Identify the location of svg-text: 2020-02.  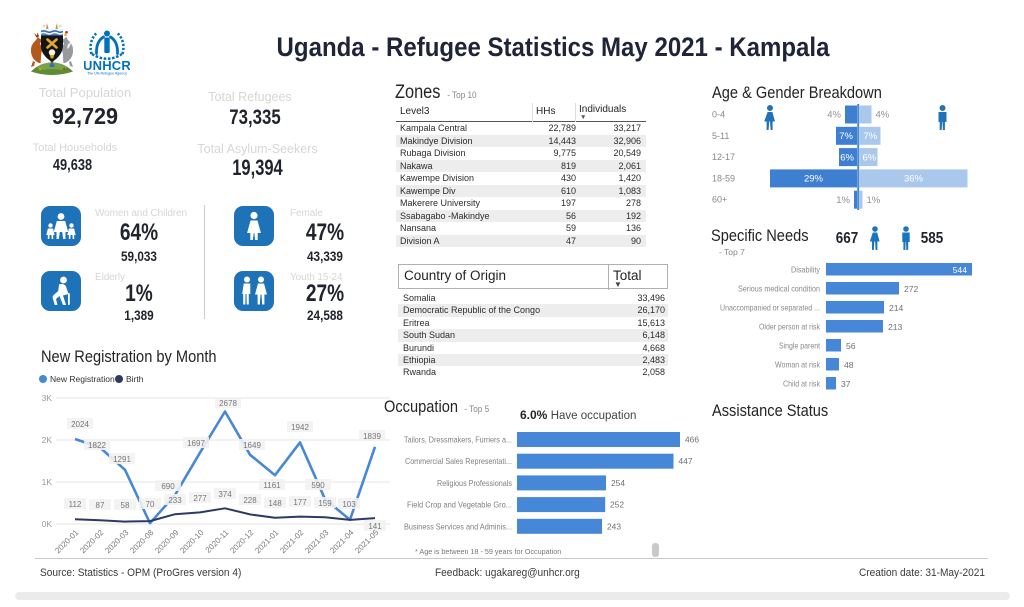
(92, 542).